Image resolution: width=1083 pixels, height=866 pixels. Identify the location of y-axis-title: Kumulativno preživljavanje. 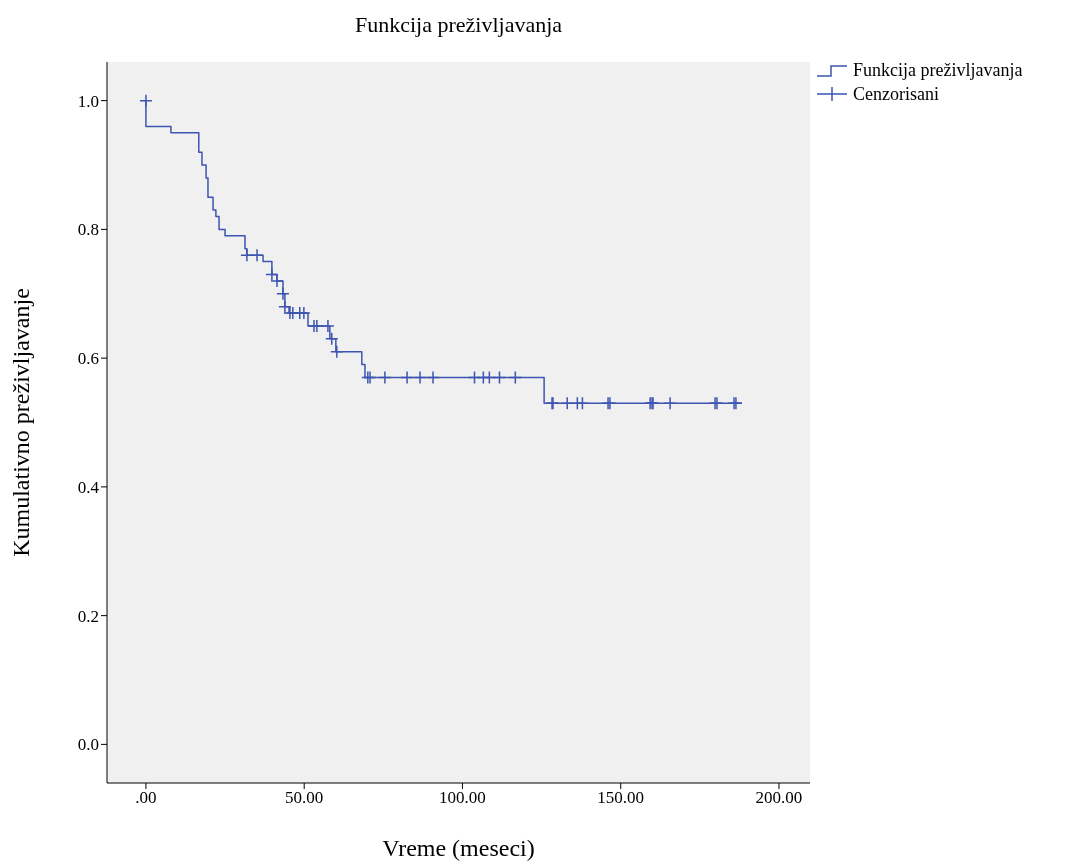
(20, 422).